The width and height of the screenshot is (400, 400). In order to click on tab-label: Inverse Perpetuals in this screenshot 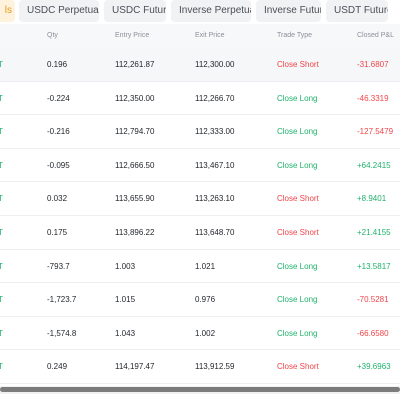, I will do `click(215, 10)`.